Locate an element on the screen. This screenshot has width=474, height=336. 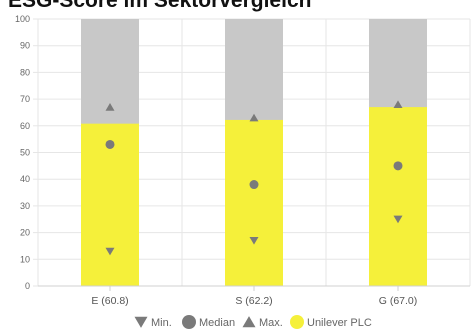
y-tick-label: 90 is located at coordinates (25, 46).